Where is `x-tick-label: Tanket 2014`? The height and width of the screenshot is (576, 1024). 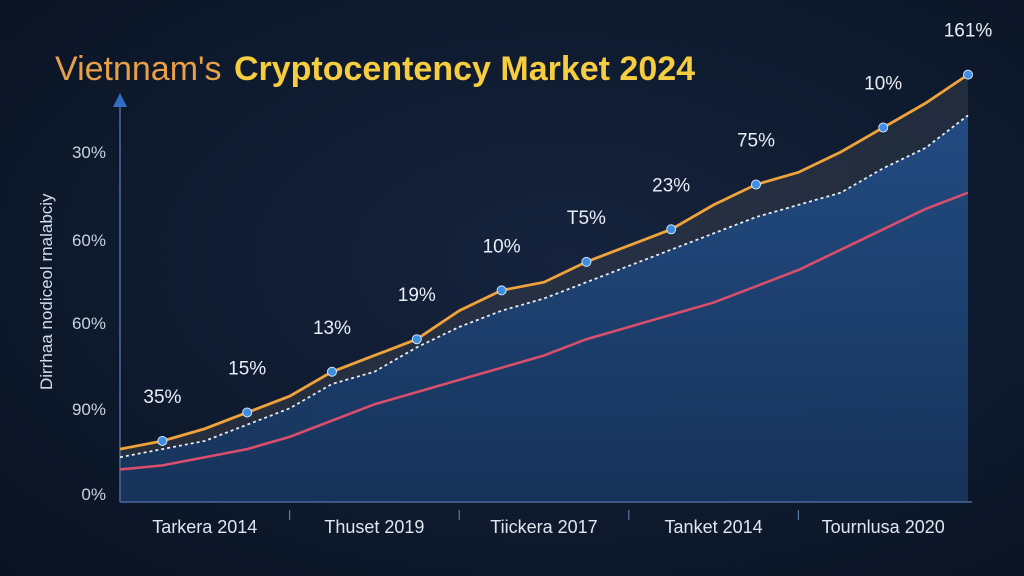 x-tick-label: Tanket 2014 is located at coordinates (714, 527).